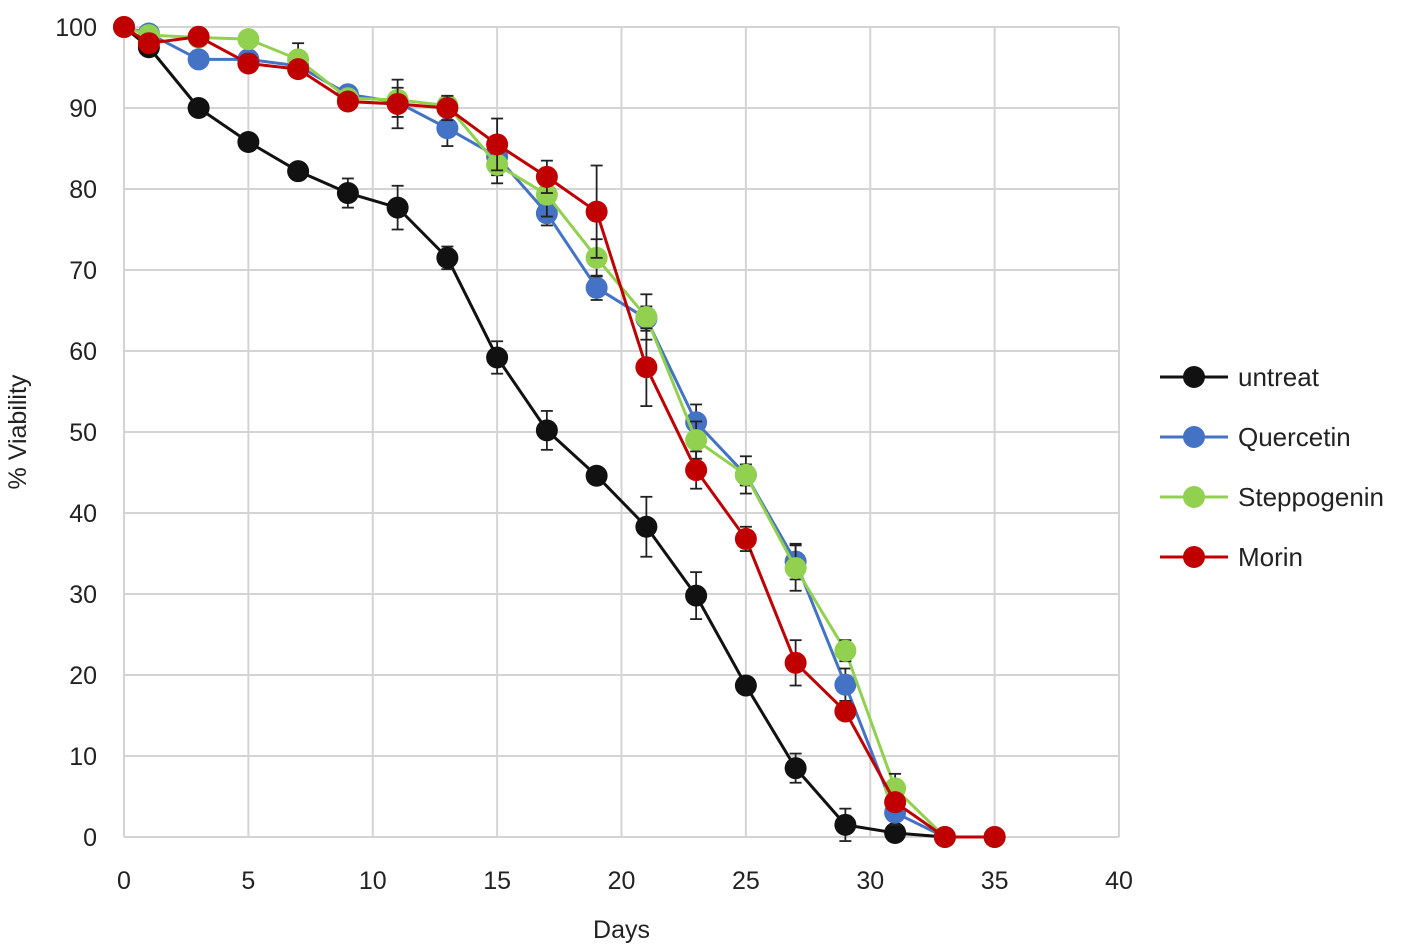 The image size is (1405, 952). I want to click on y-tick-label: 100, so click(76, 28).